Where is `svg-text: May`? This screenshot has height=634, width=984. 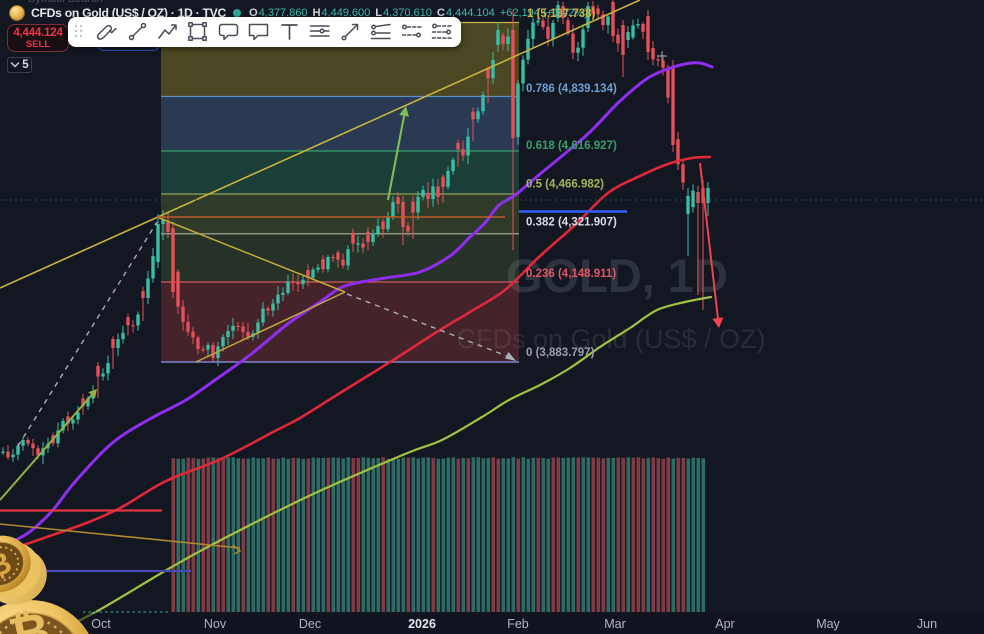 svg-text: May is located at coordinates (828, 624).